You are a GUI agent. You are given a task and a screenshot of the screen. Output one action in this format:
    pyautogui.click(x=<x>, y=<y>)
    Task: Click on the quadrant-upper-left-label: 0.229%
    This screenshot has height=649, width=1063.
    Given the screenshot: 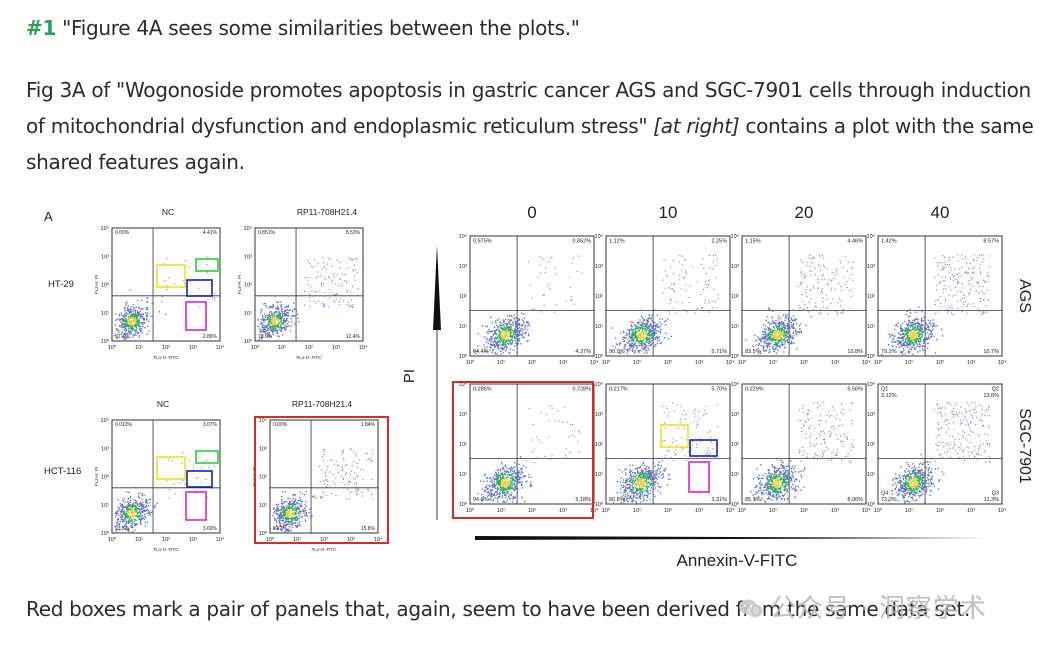 What is the action you would take?
    pyautogui.click(x=754, y=390)
    